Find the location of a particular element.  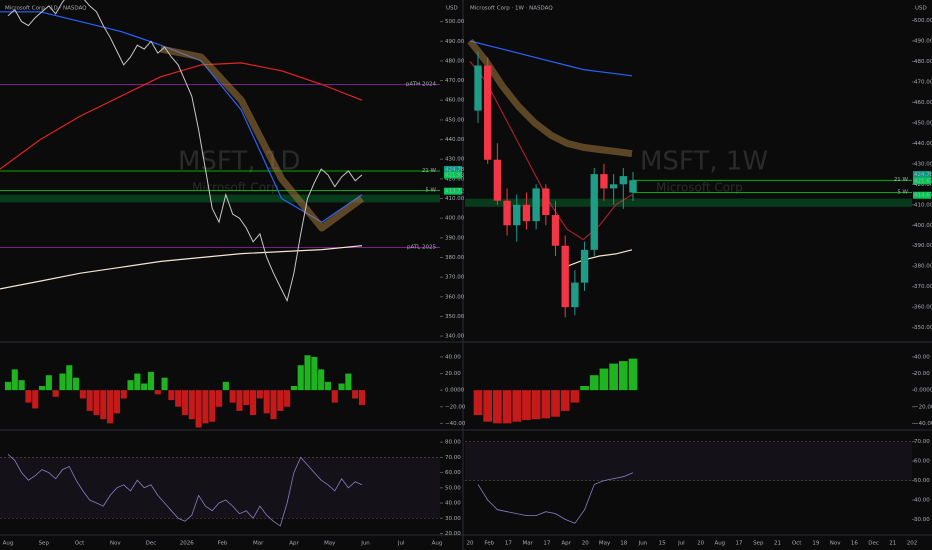

x-tick-label: Jun is located at coordinates (365, 544).